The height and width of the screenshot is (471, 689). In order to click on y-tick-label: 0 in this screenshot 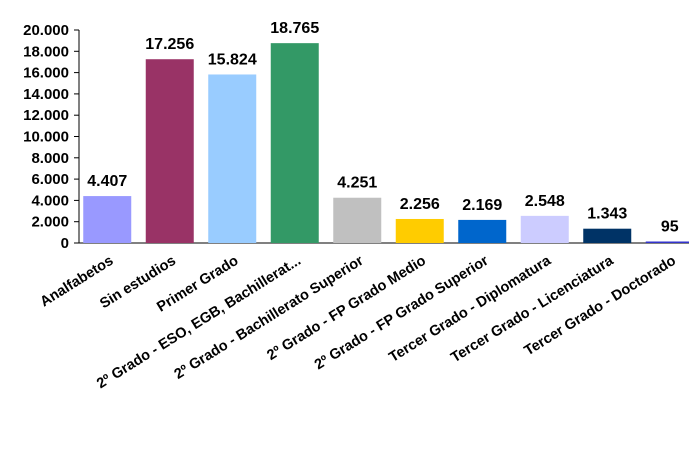, I will do `click(65, 243)`.